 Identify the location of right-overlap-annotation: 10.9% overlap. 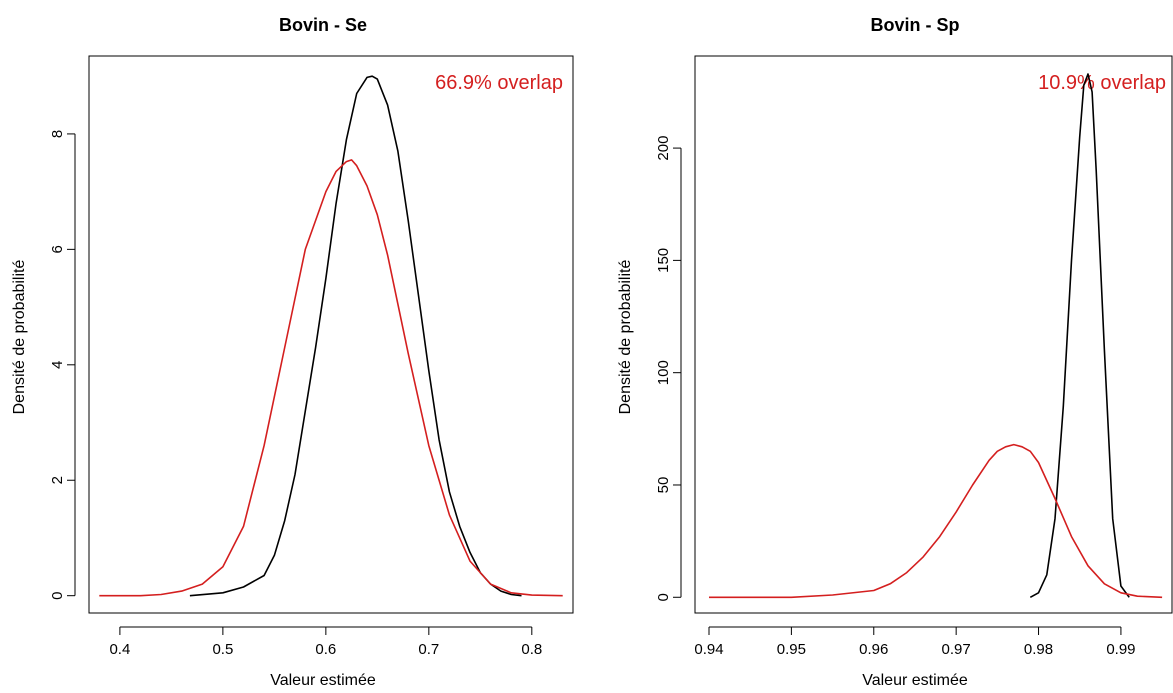
(1102, 83).